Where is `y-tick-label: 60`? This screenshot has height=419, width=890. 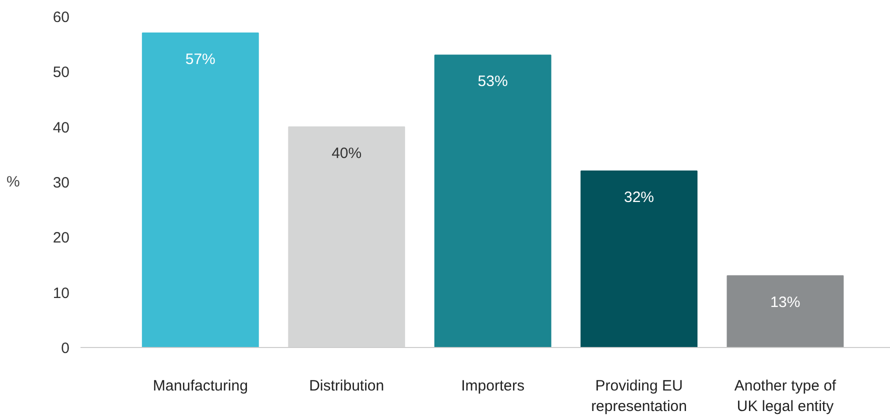 y-tick-label: 60 is located at coordinates (61, 17).